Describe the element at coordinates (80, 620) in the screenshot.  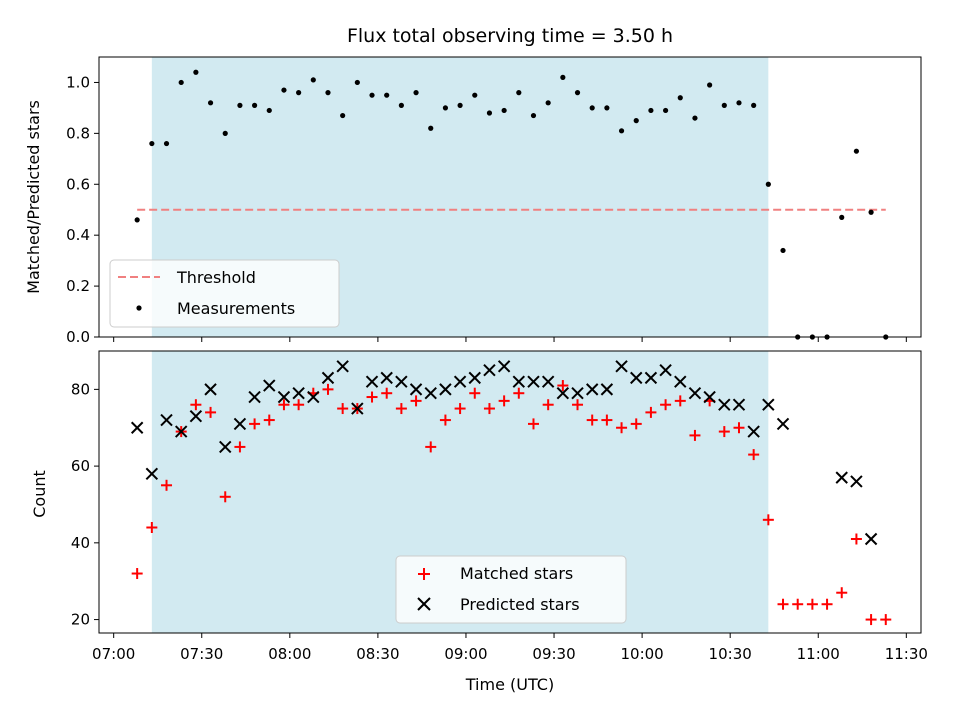
I see `bottom-y-tick-label: 20` at that location.